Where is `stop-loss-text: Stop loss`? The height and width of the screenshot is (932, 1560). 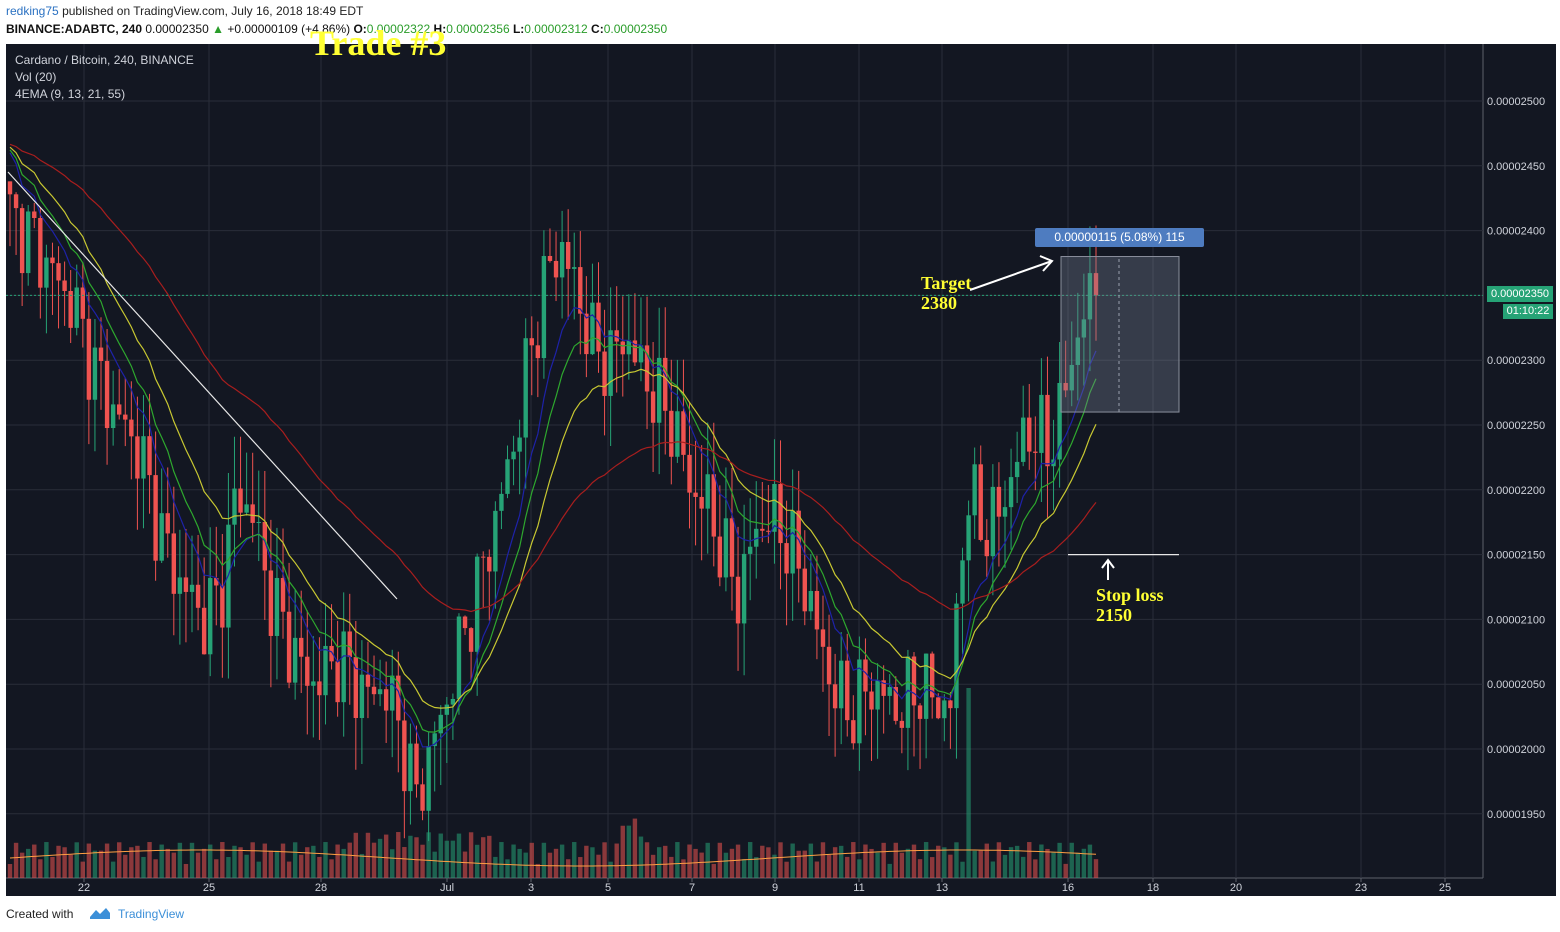
stop-loss-text: Stop loss is located at coordinates (1130, 595).